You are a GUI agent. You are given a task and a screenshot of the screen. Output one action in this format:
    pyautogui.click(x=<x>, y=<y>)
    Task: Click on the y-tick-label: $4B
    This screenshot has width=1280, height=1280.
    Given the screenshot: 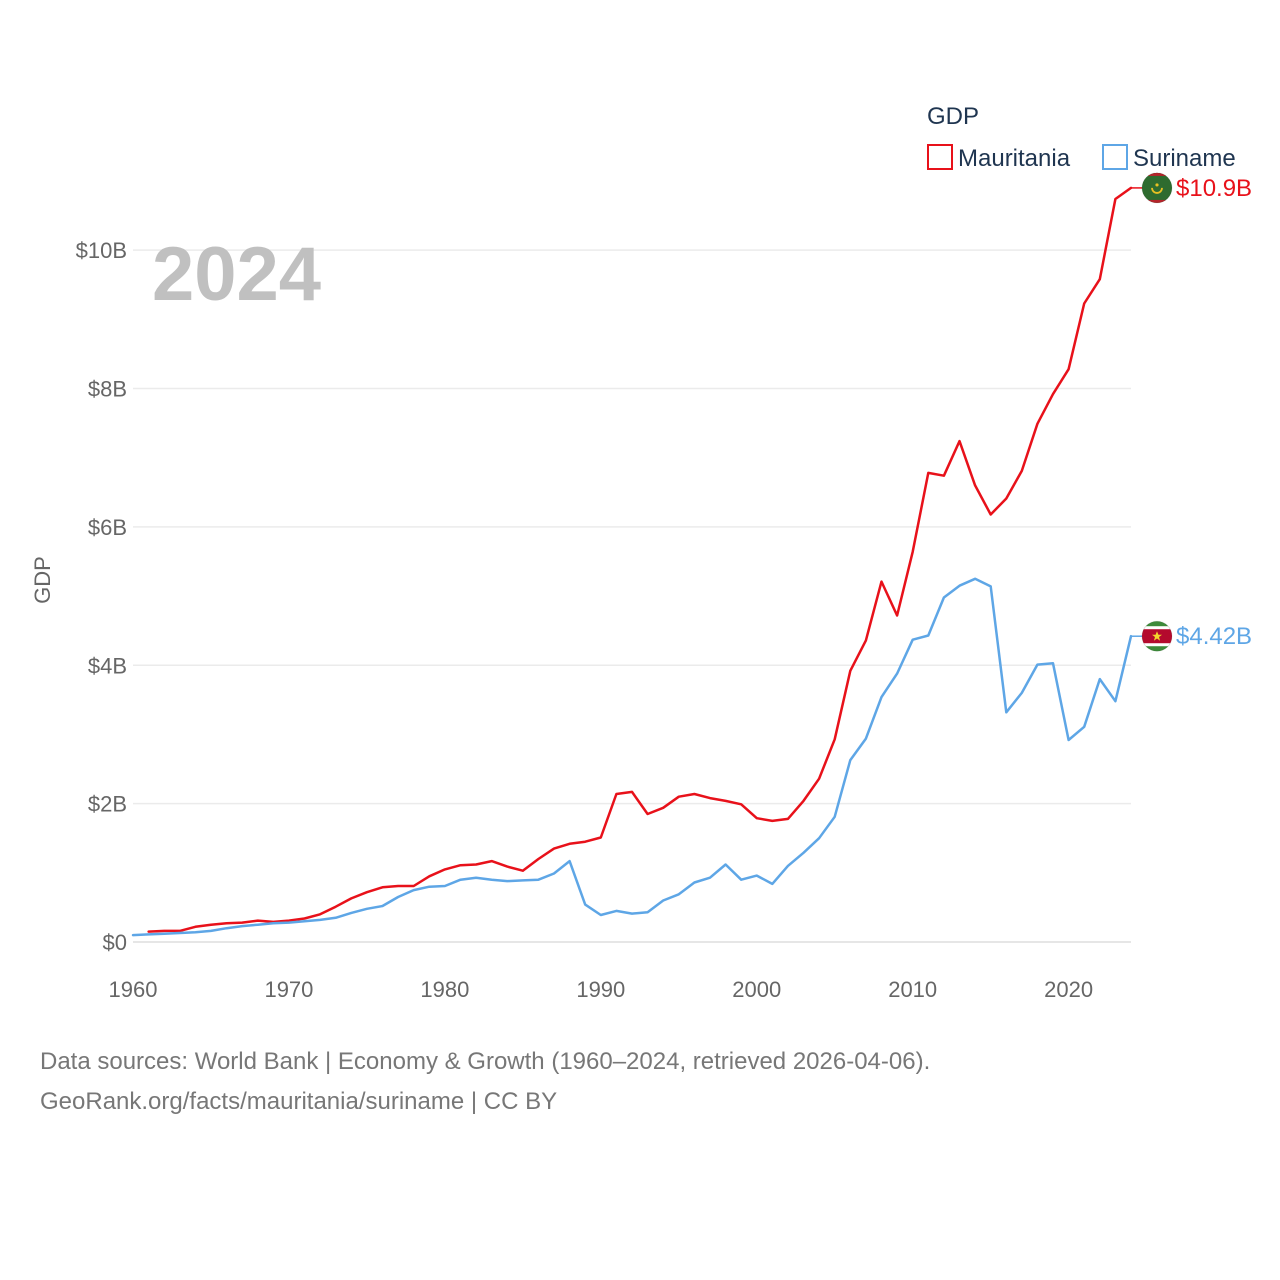 What is the action you would take?
    pyautogui.click(x=107, y=665)
    